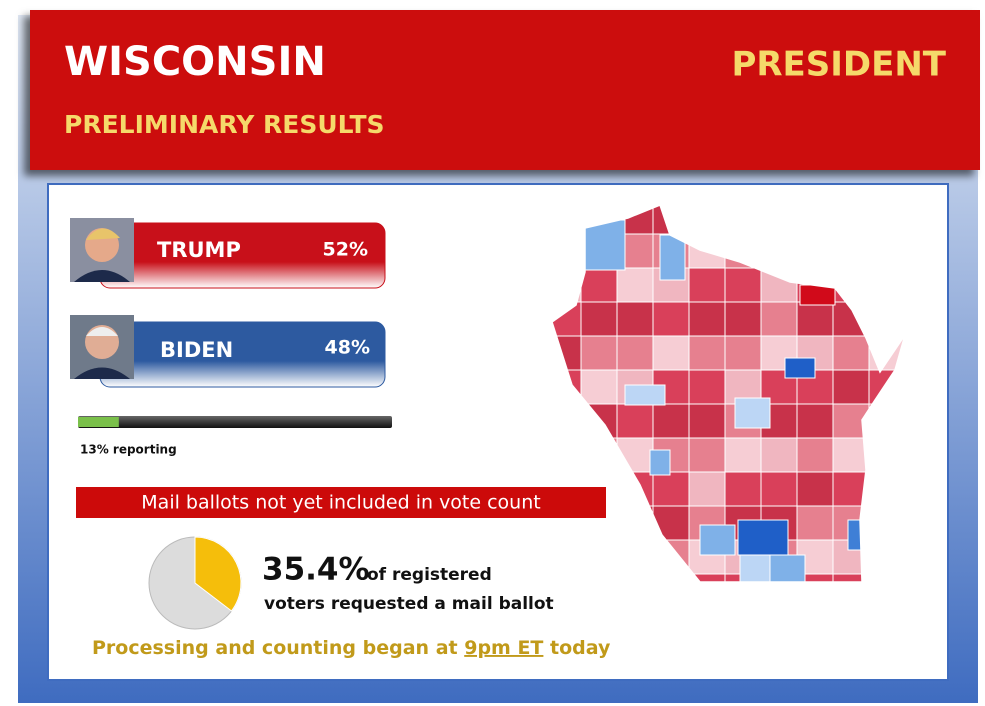 Image resolution: width=985 pixels, height=706 pixels. What do you see at coordinates (409, 604) in the screenshot?
I see `mail-text: voters requested a mail ballot` at bounding box center [409, 604].